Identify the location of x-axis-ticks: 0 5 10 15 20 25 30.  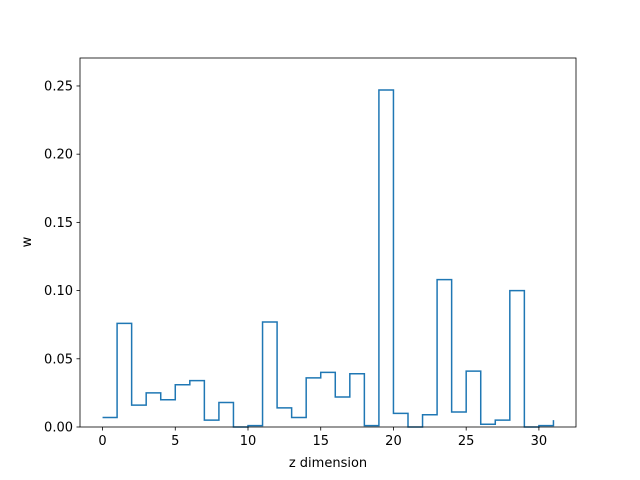
(322, 438).